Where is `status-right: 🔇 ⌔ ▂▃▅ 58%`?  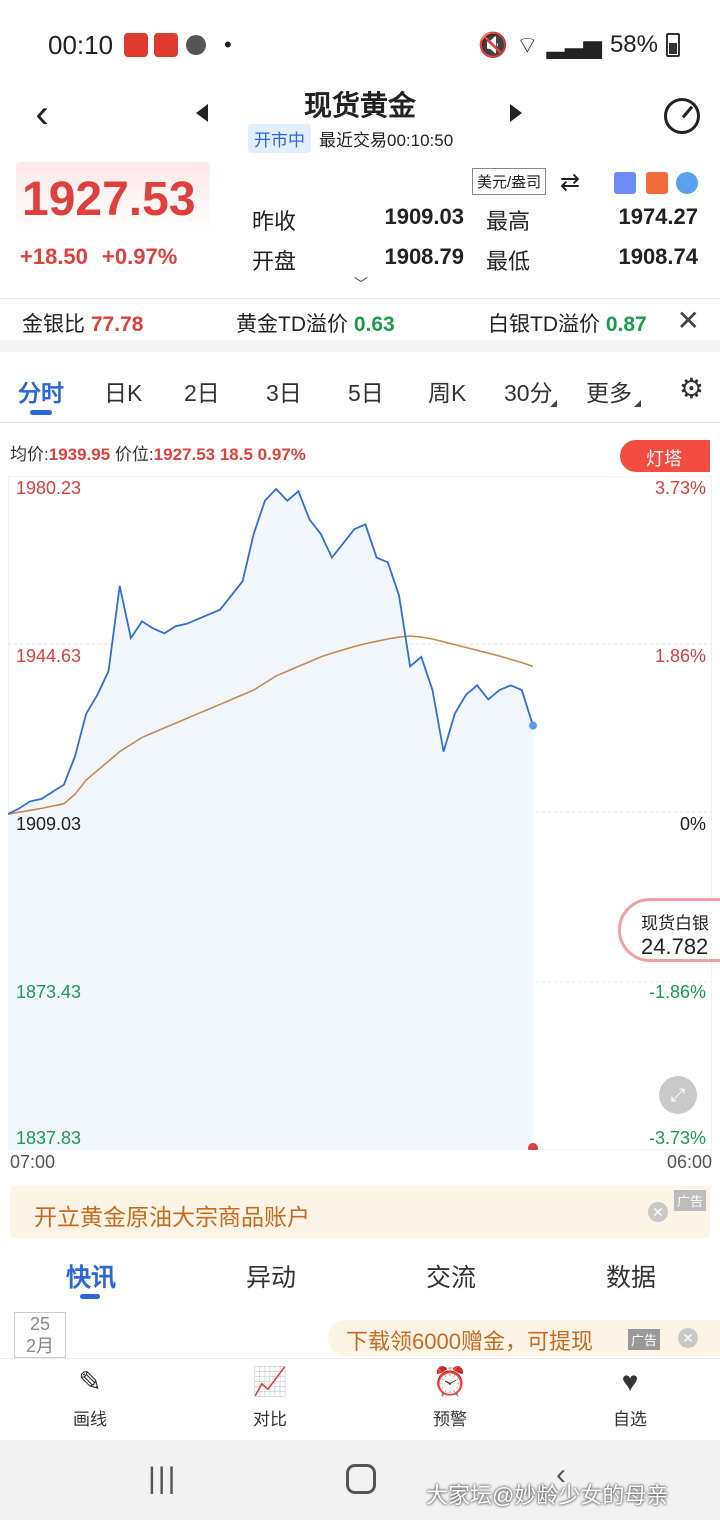
status-right: 🔇 ⌔ ▂▃▅ 58% is located at coordinates (579, 45).